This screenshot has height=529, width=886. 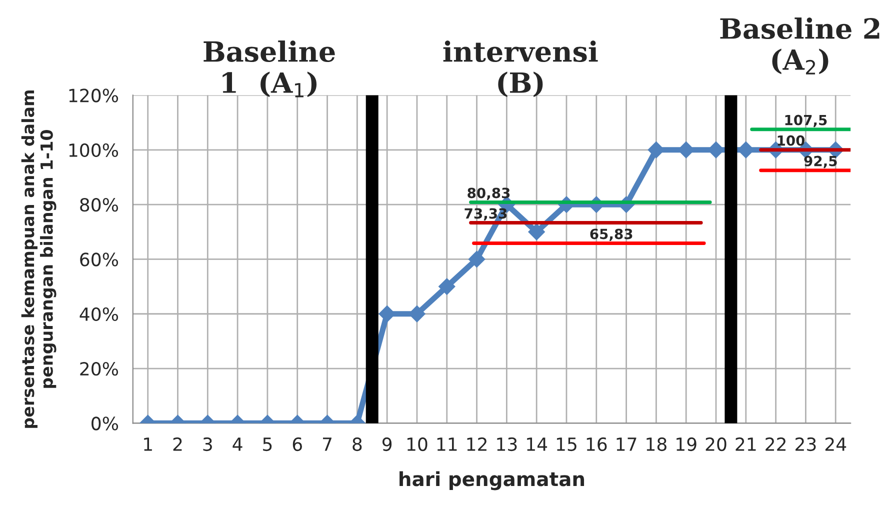 What do you see at coordinates (626, 444) in the screenshot?
I see `x-tick-label: 17` at bounding box center [626, 444].